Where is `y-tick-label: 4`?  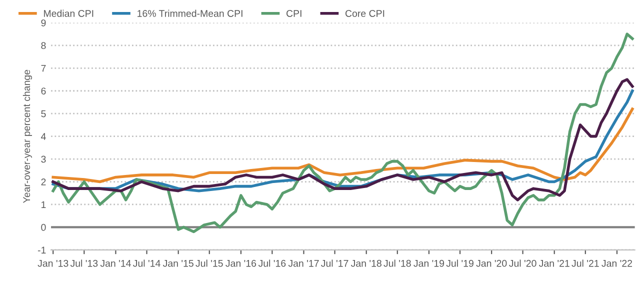 y-tick-label: 4 is located at coordinates (43, 136).